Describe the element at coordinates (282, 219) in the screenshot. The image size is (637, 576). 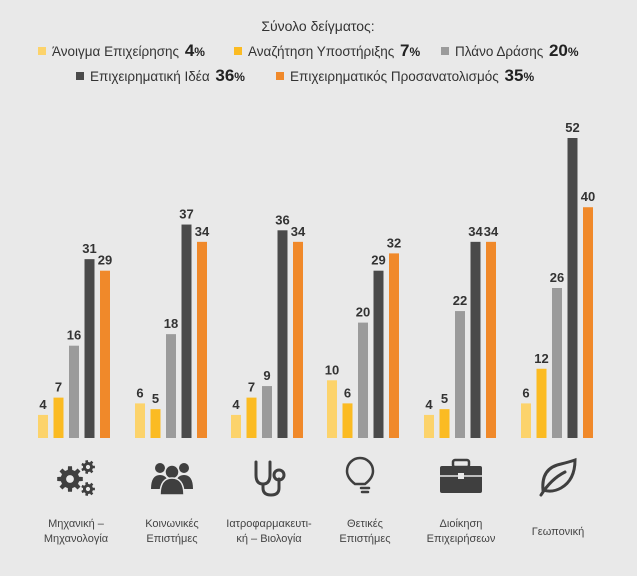
I see `bar-value-label: 36` at that location.